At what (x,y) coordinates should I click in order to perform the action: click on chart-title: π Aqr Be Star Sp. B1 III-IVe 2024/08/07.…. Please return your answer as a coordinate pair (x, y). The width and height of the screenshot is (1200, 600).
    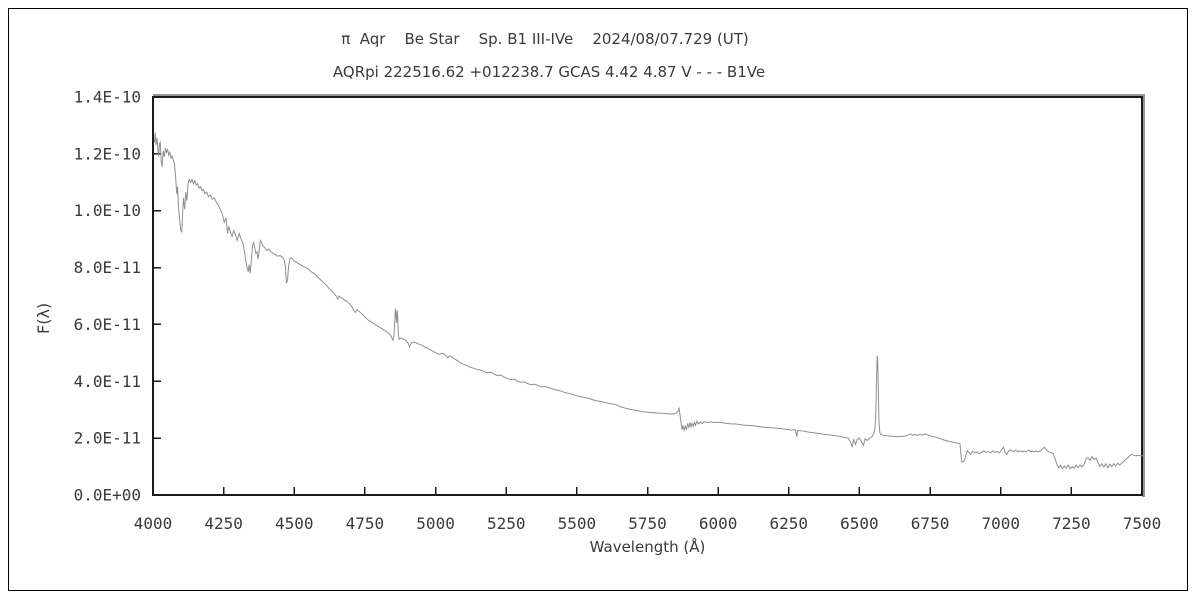
    Looking at the image, I should click on (545, 39).